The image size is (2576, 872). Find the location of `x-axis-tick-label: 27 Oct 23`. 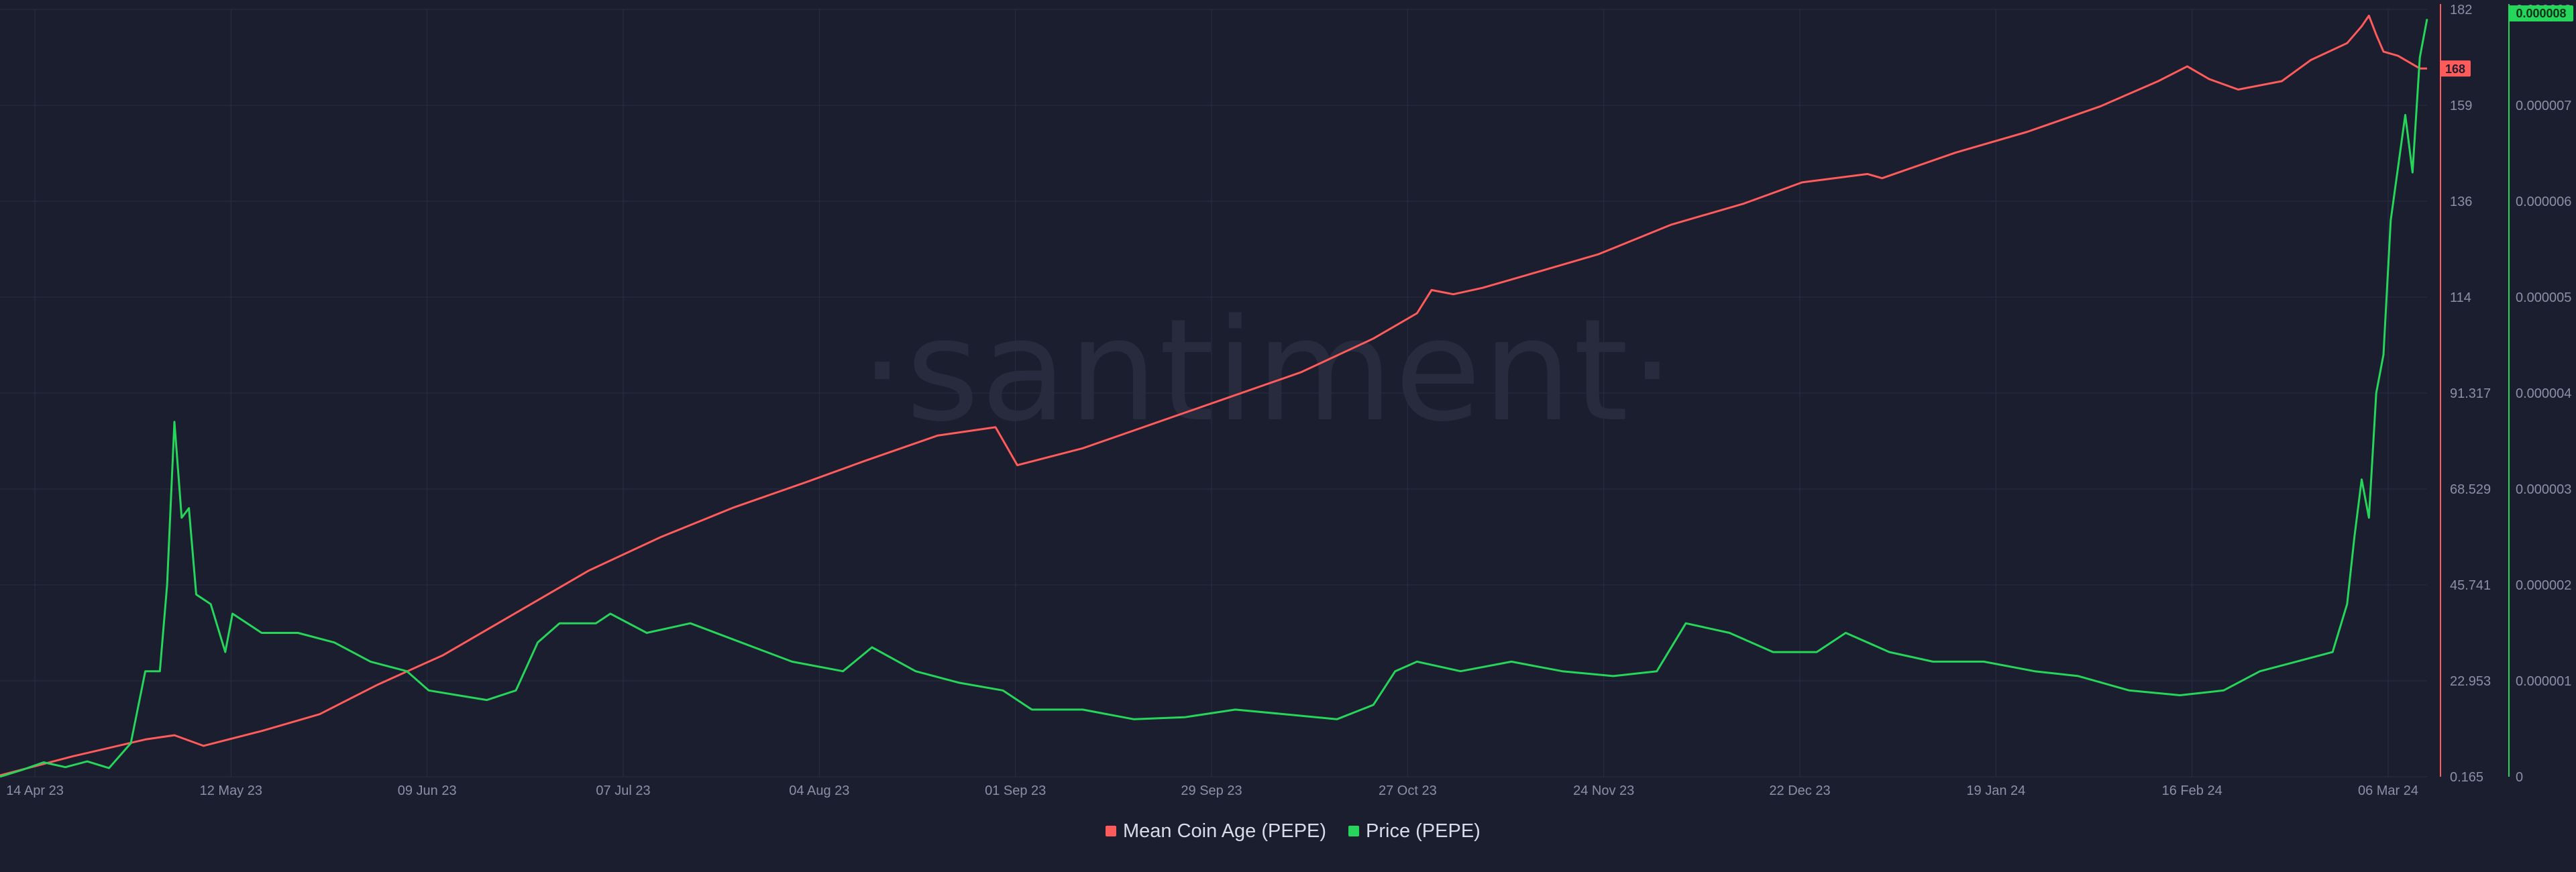

x-axis-tick-label: 27 Oct 23 is located at coordinates (1408, 790).